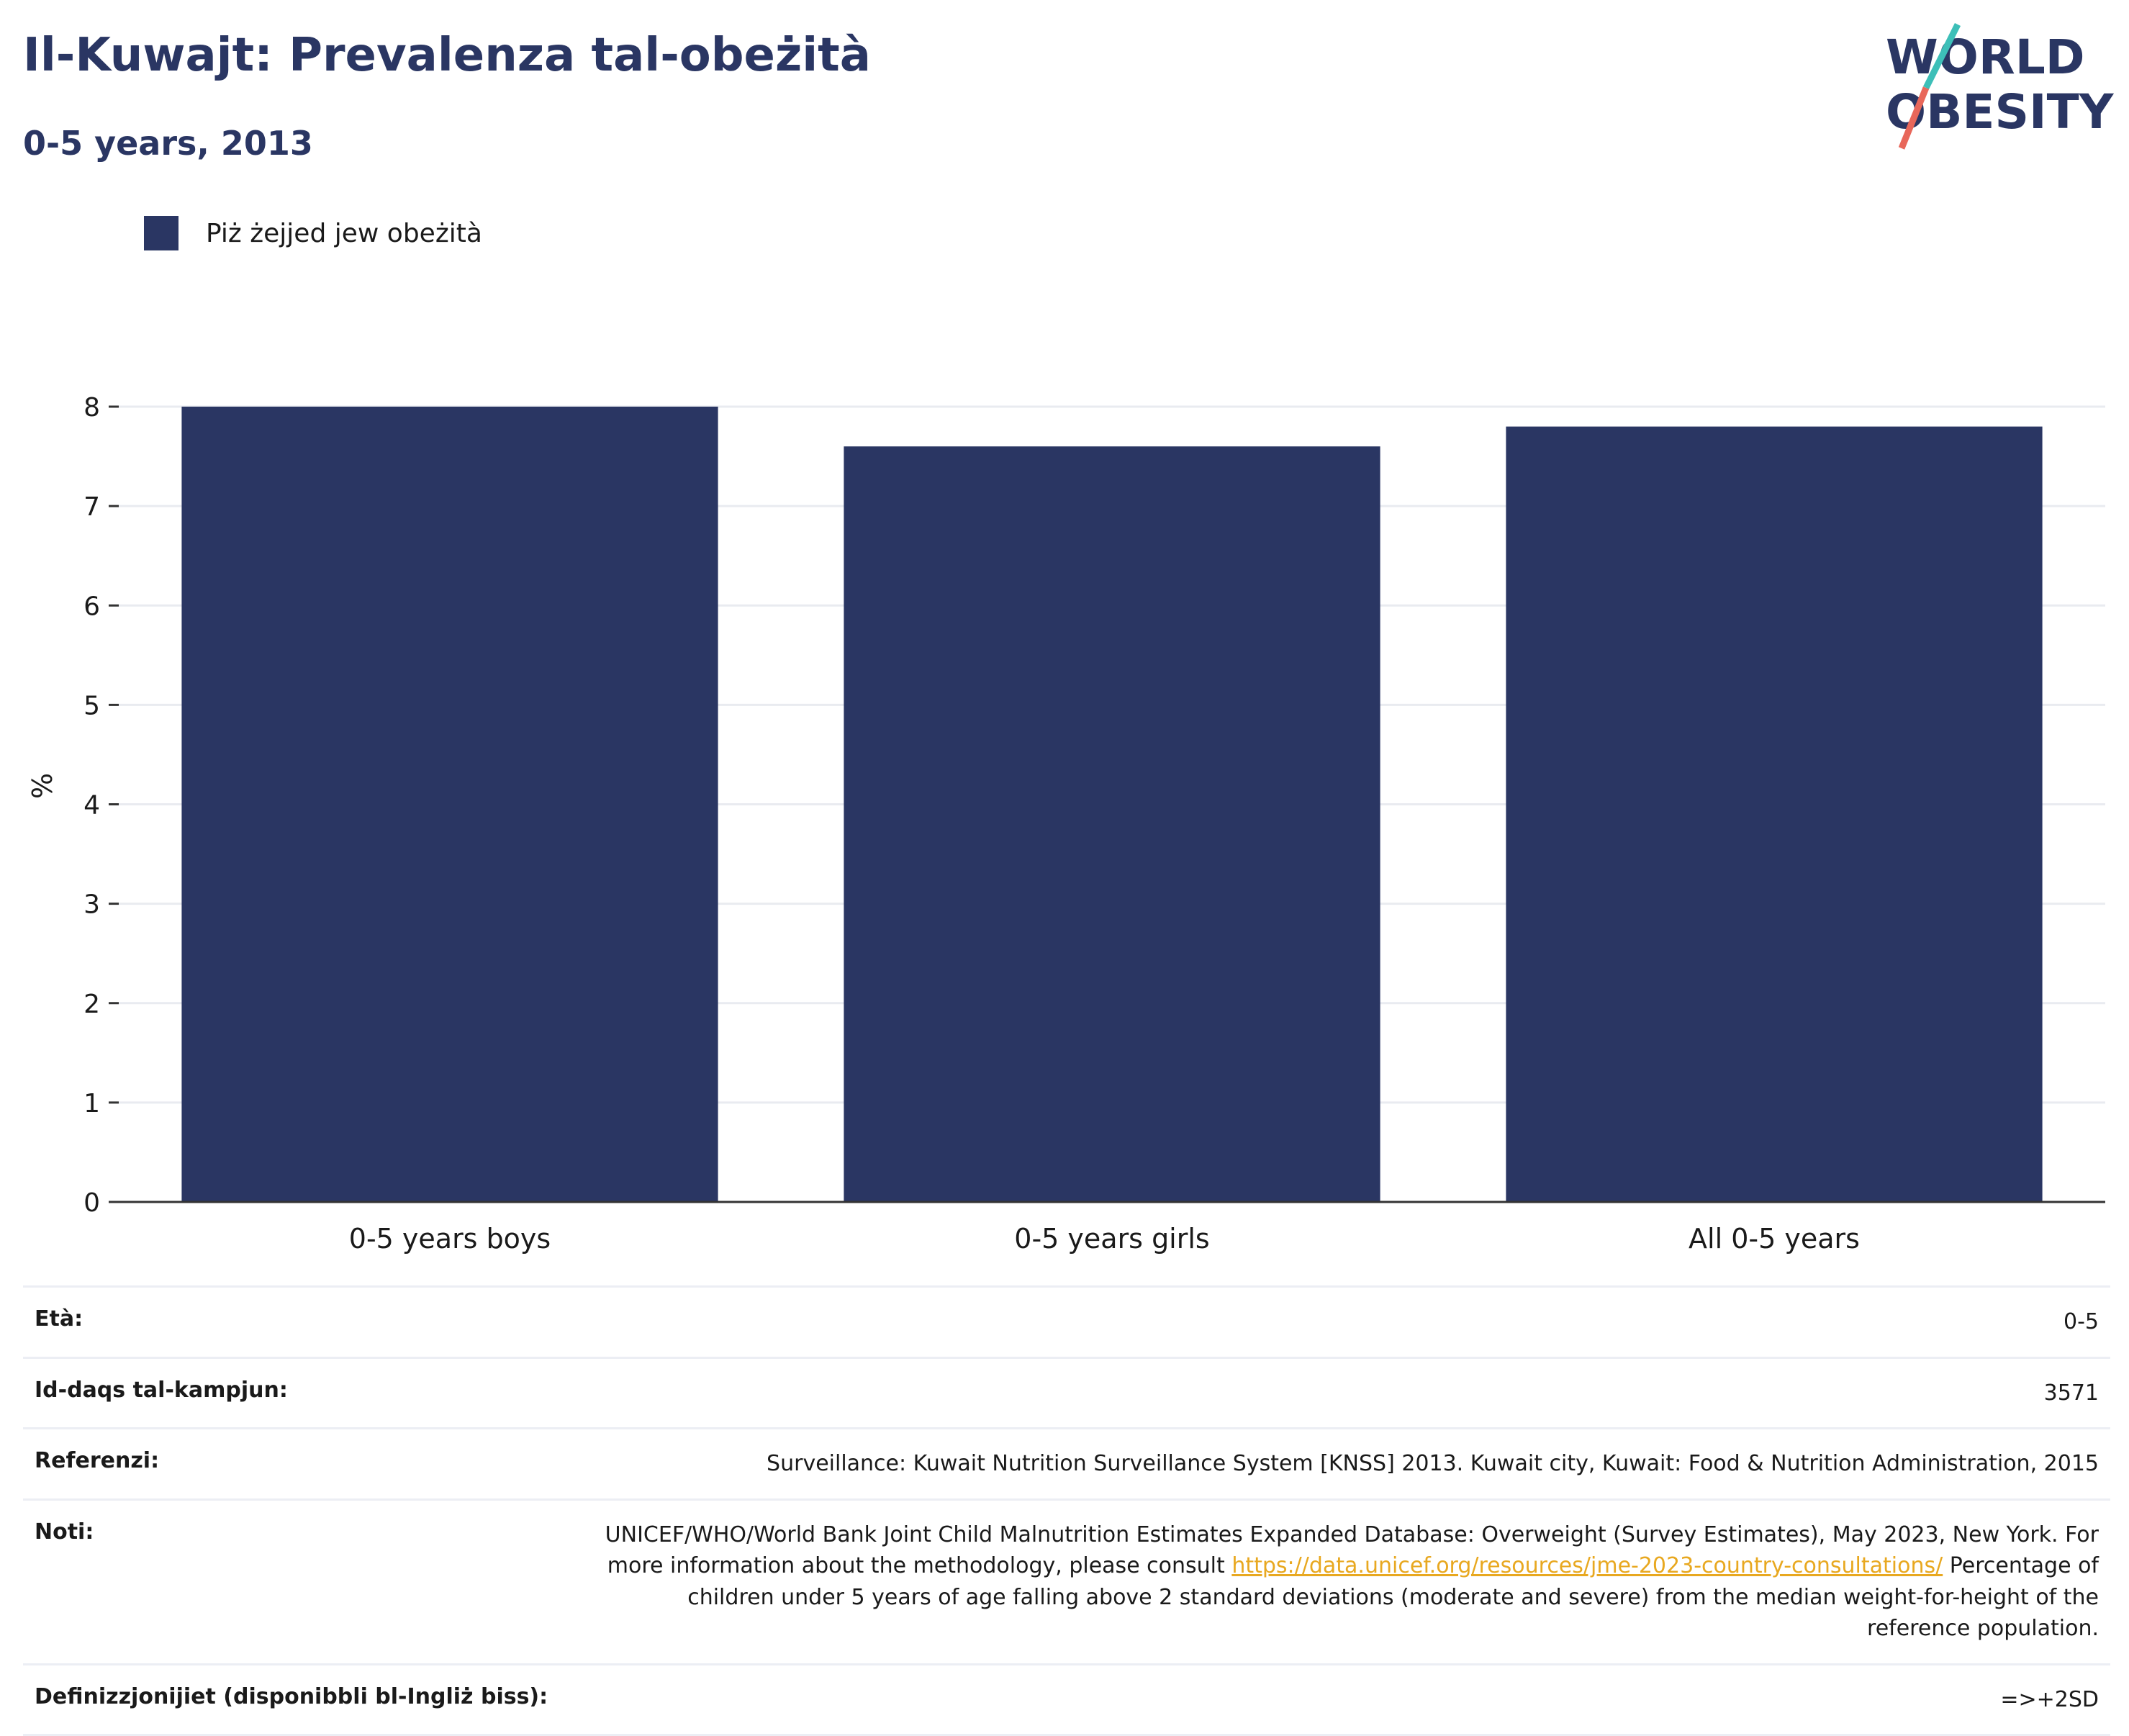 This screenshot has width=2129, height=1736. I want to click on legend: Piż żejjed jew obeżità, so click(313, 233).